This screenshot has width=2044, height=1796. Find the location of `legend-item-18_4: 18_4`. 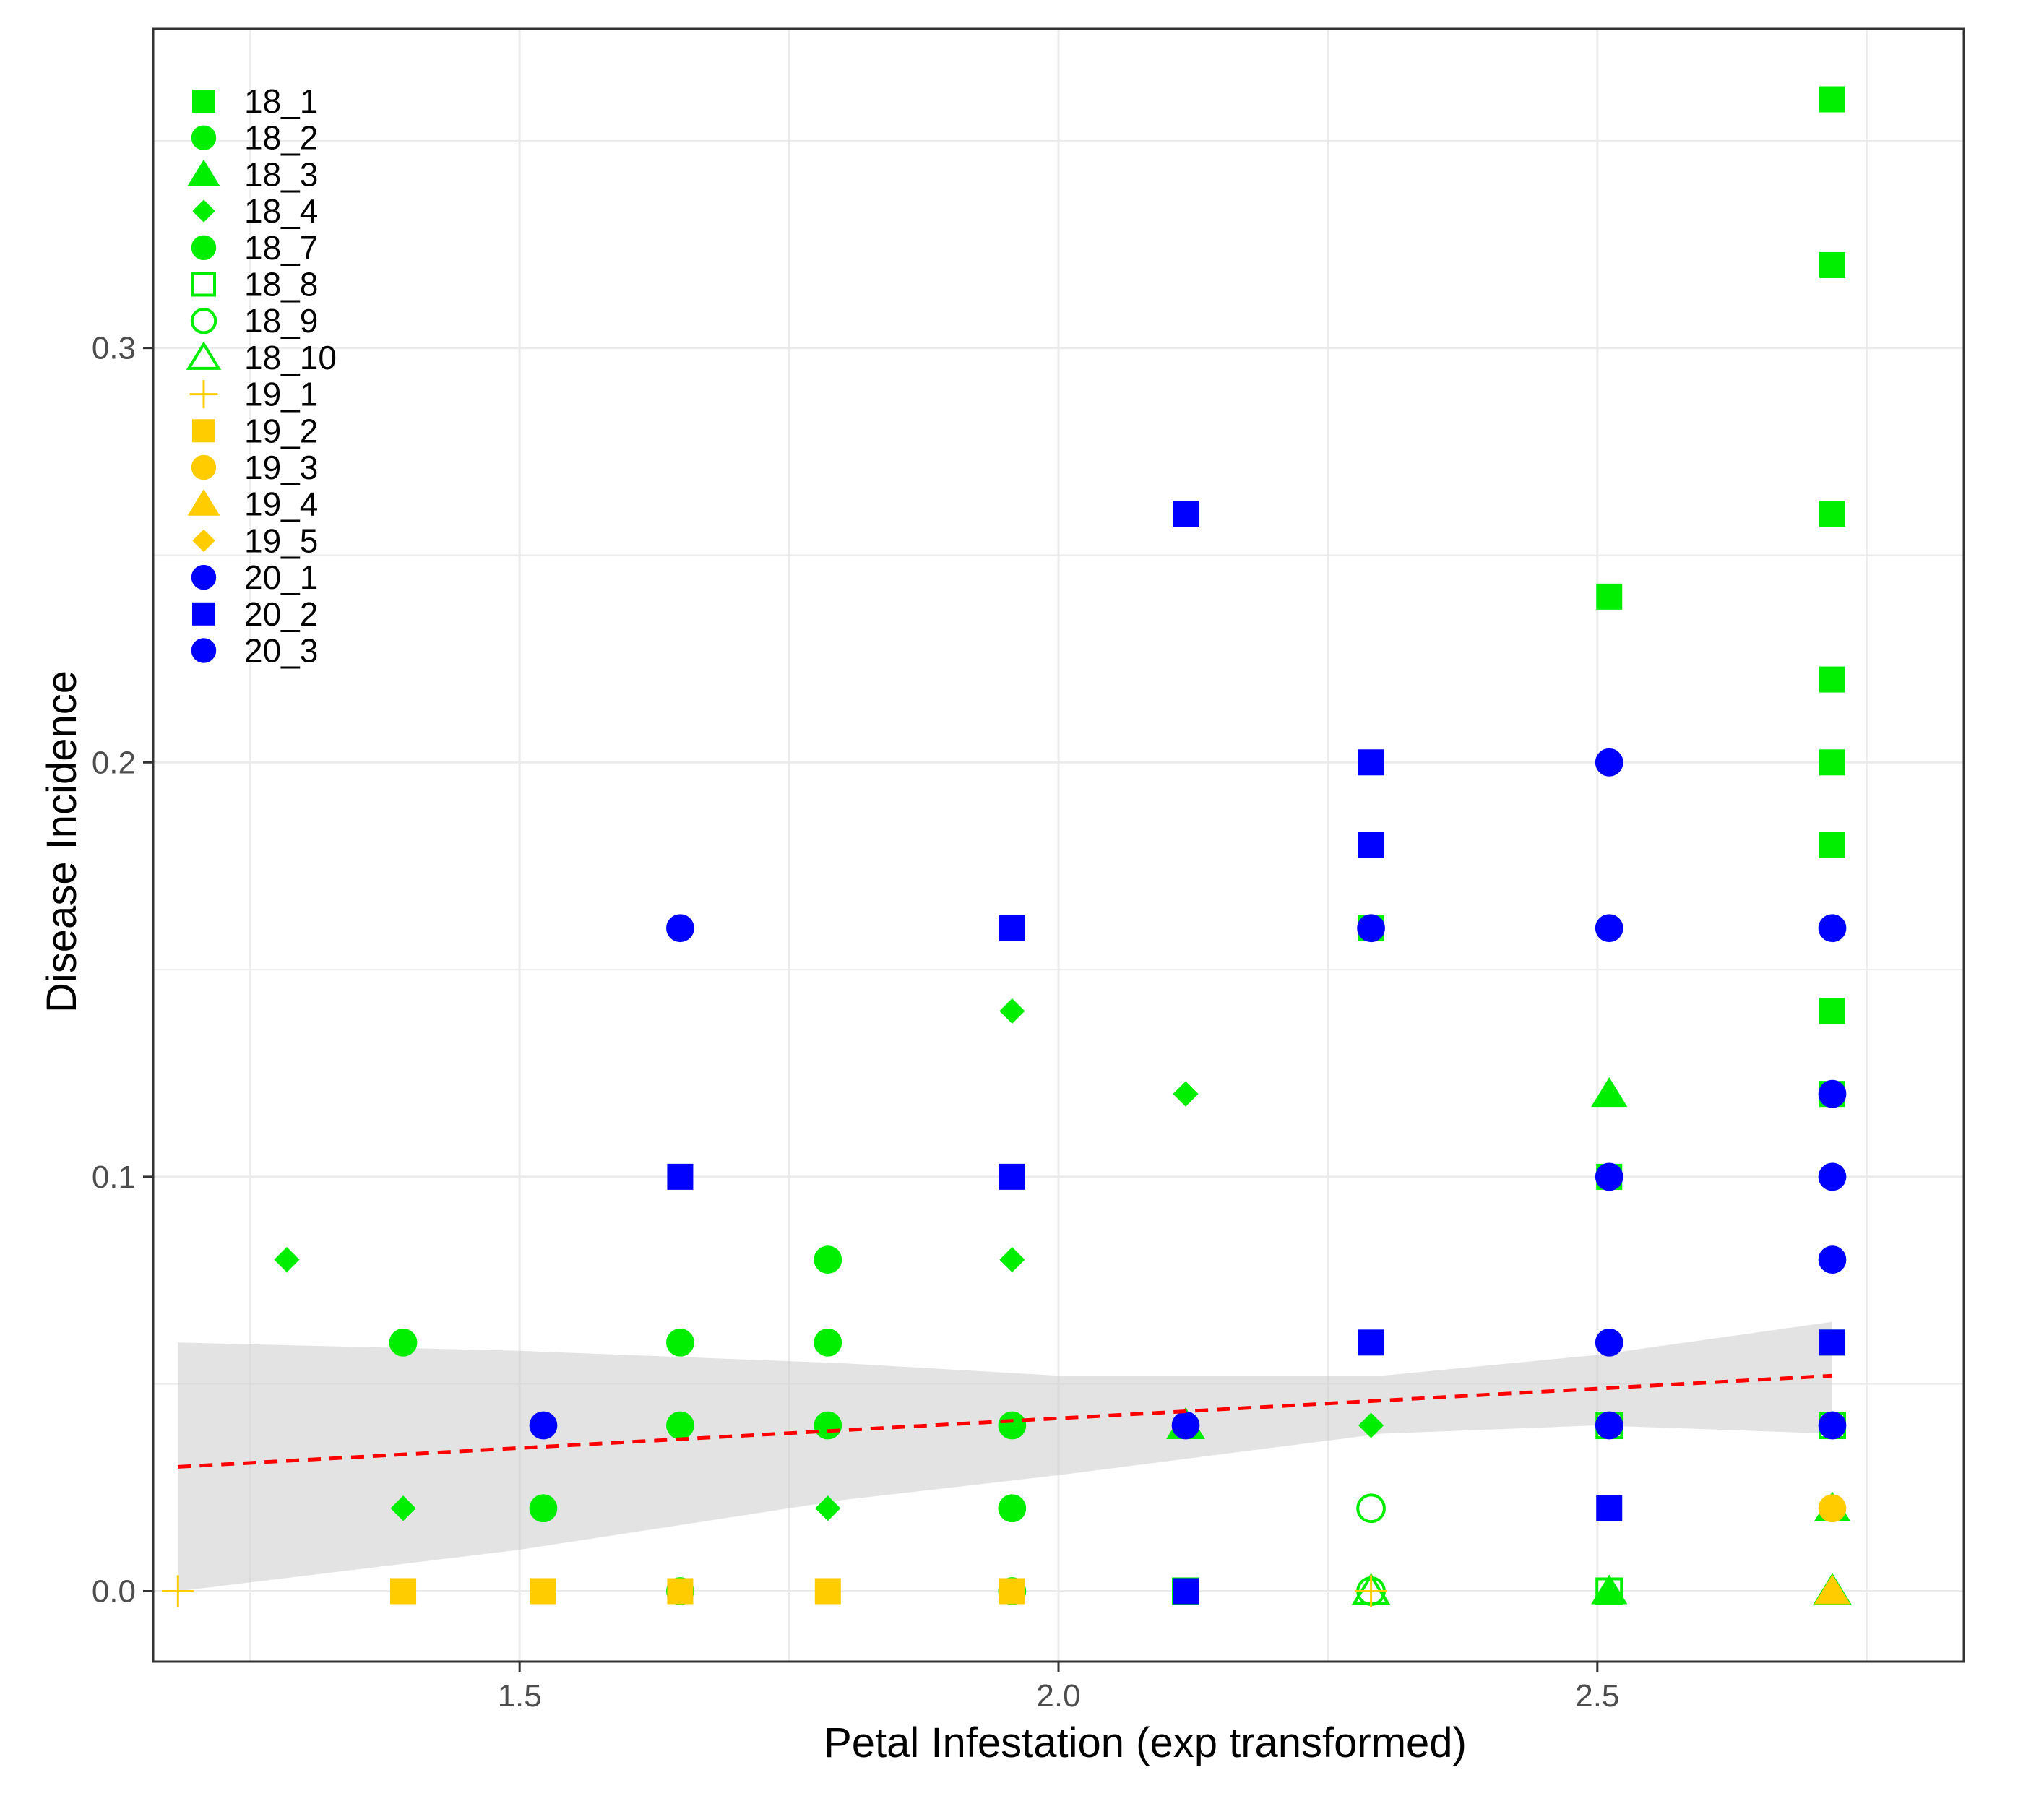

legend-item-18_4: 18_4 is located at coordinates (255, 211).